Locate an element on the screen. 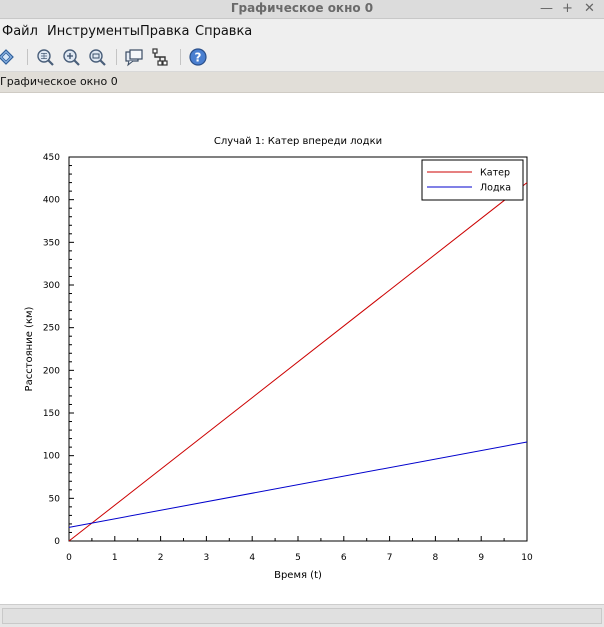 This screenshot has height=627, width=604. x-tick-label: 8 is located at coordinates (436, 558).